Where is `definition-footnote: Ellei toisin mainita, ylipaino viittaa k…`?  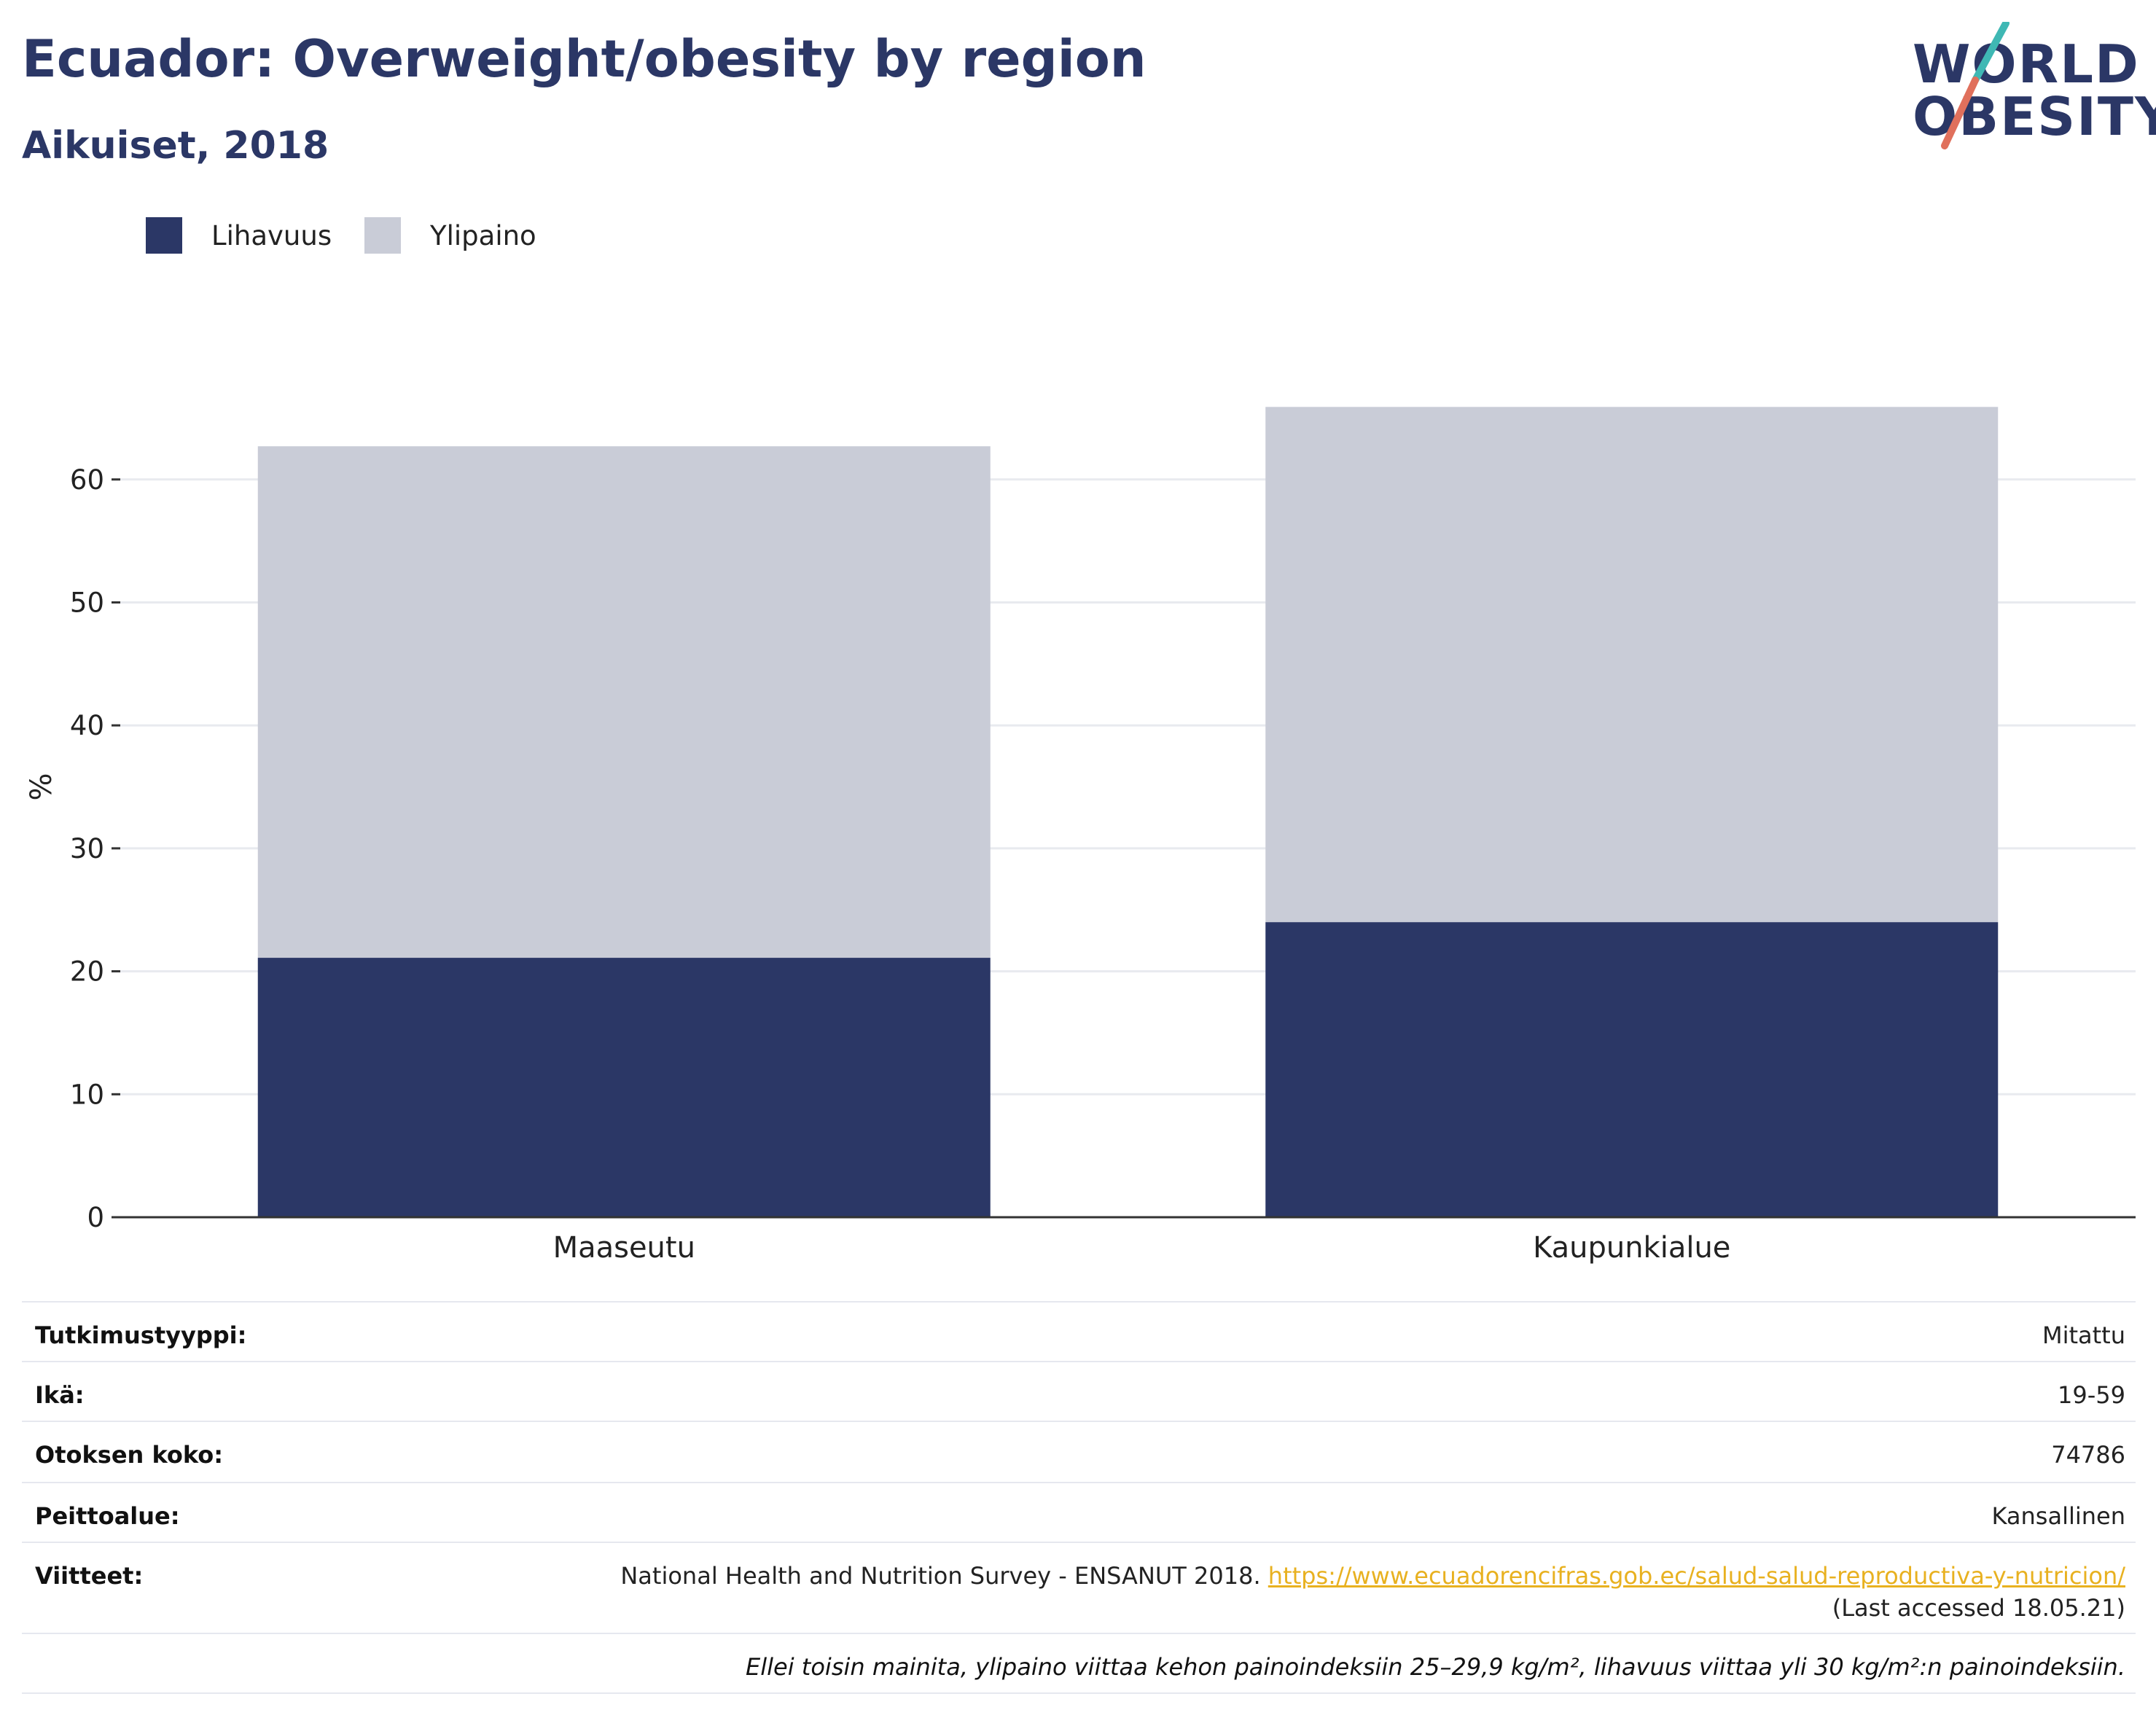 definition-footnote: Ellei toisin mainita, ylipaino viittaa k… is located at coordinates (1435, 1667).